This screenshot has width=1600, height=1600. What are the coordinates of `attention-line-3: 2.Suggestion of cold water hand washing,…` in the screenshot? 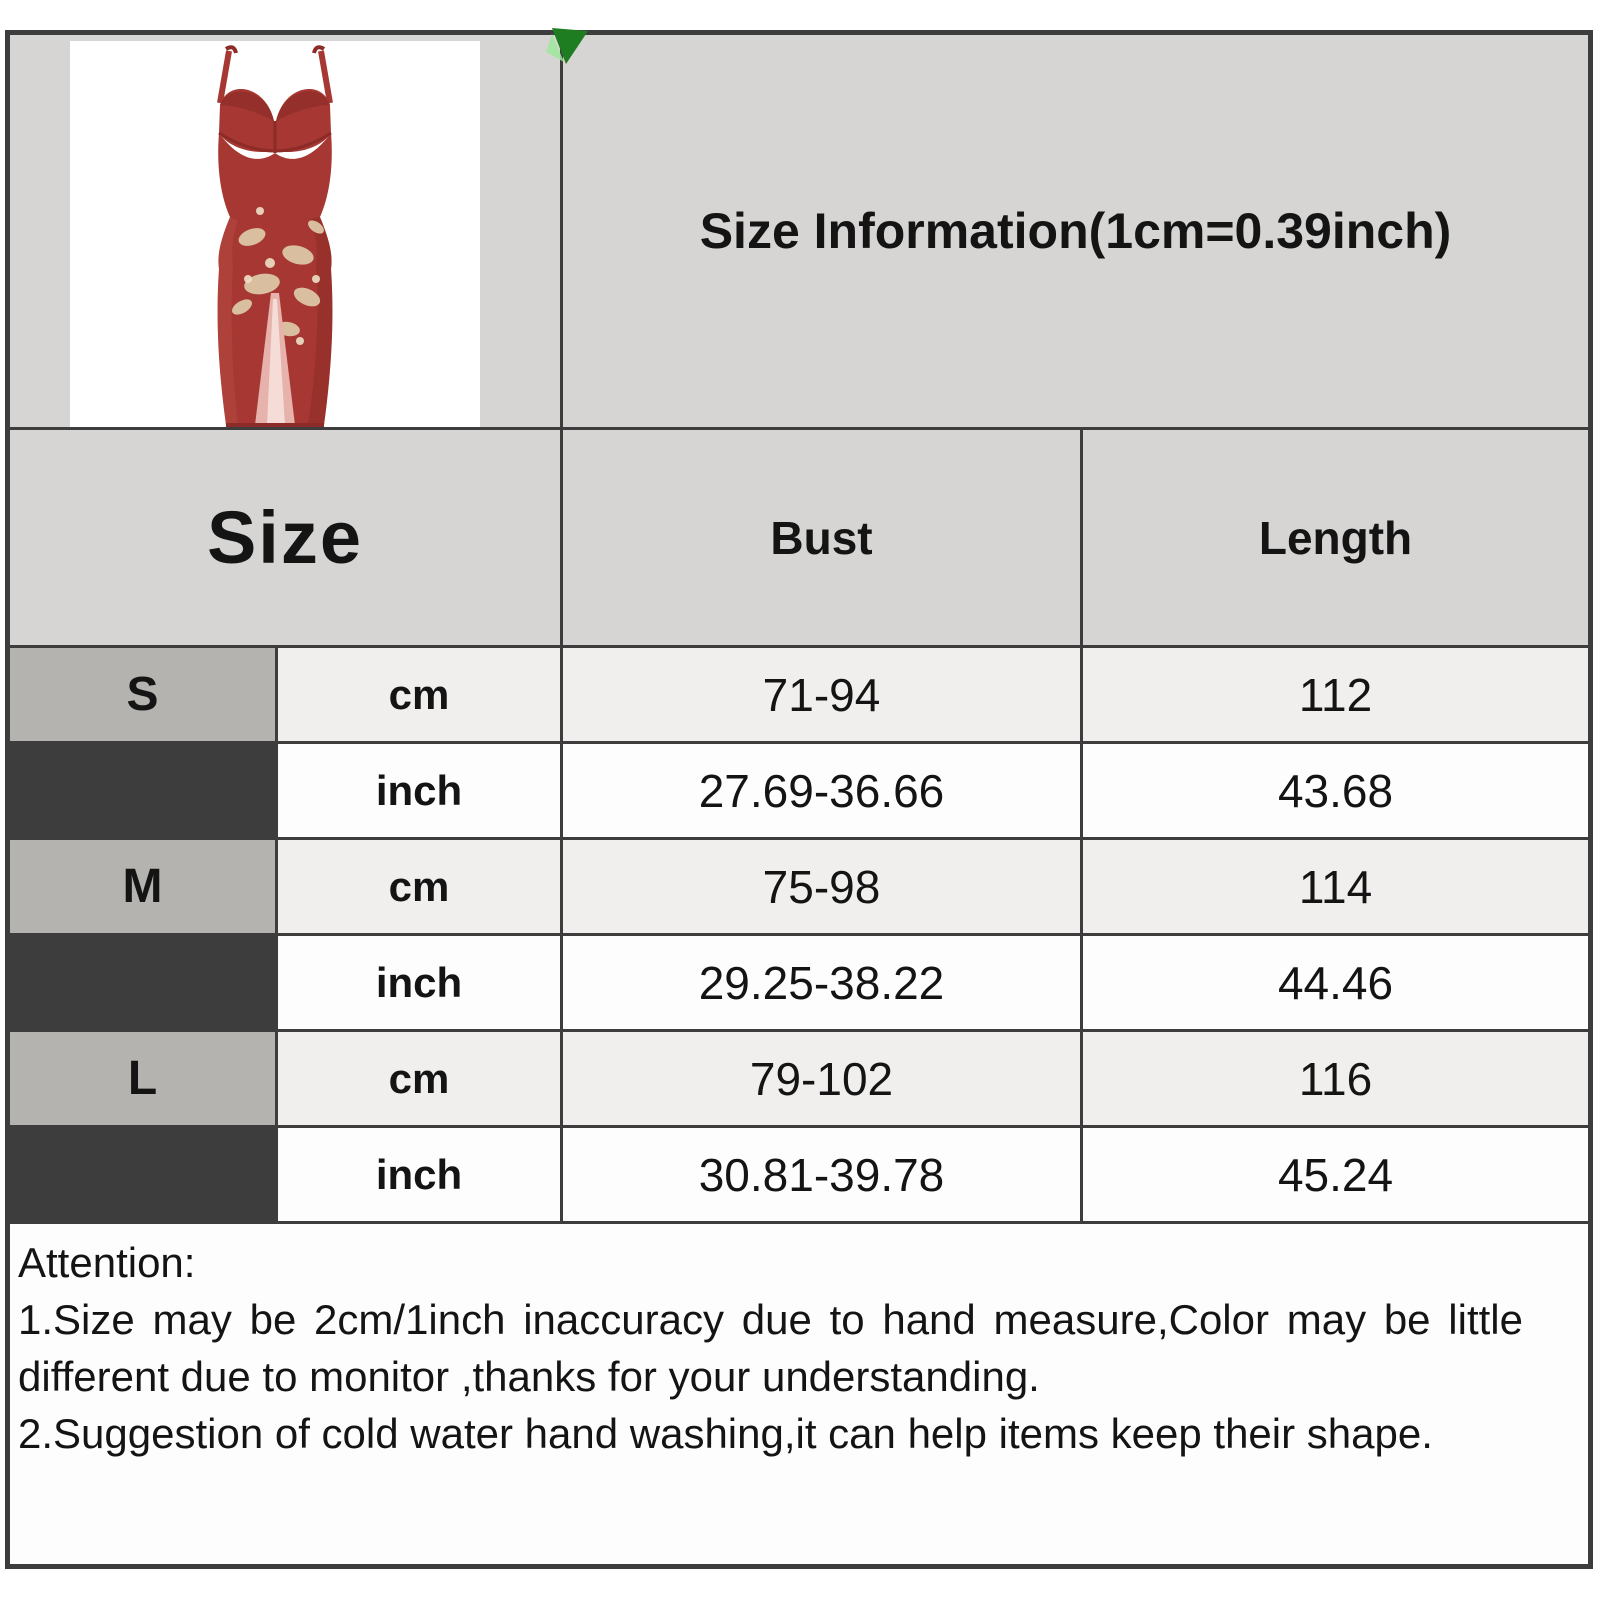 It's located at (725, 1433).